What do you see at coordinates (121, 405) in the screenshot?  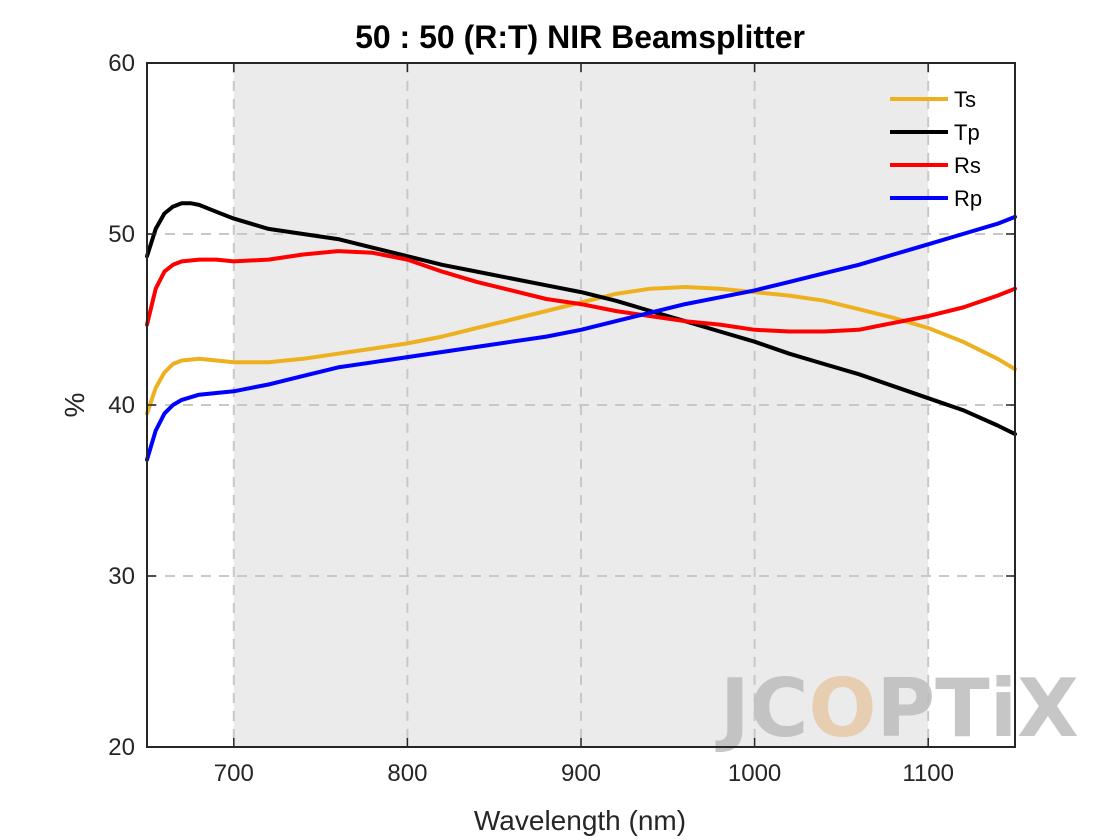 I see `y-tick-label: 40` at bounding box center [121, 405].